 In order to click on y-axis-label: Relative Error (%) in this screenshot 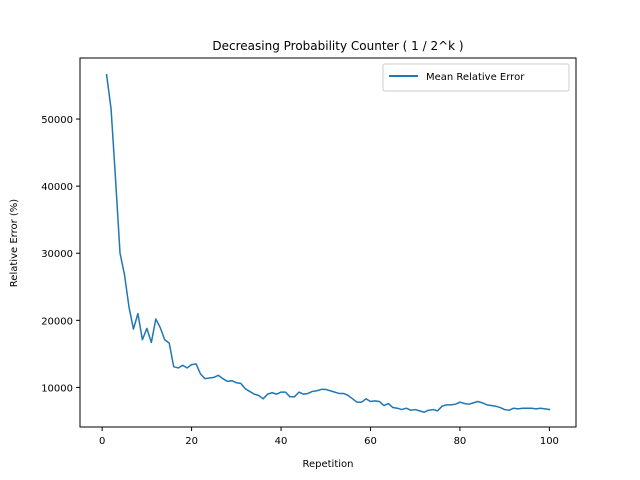, I will do `click(14, 243)`.